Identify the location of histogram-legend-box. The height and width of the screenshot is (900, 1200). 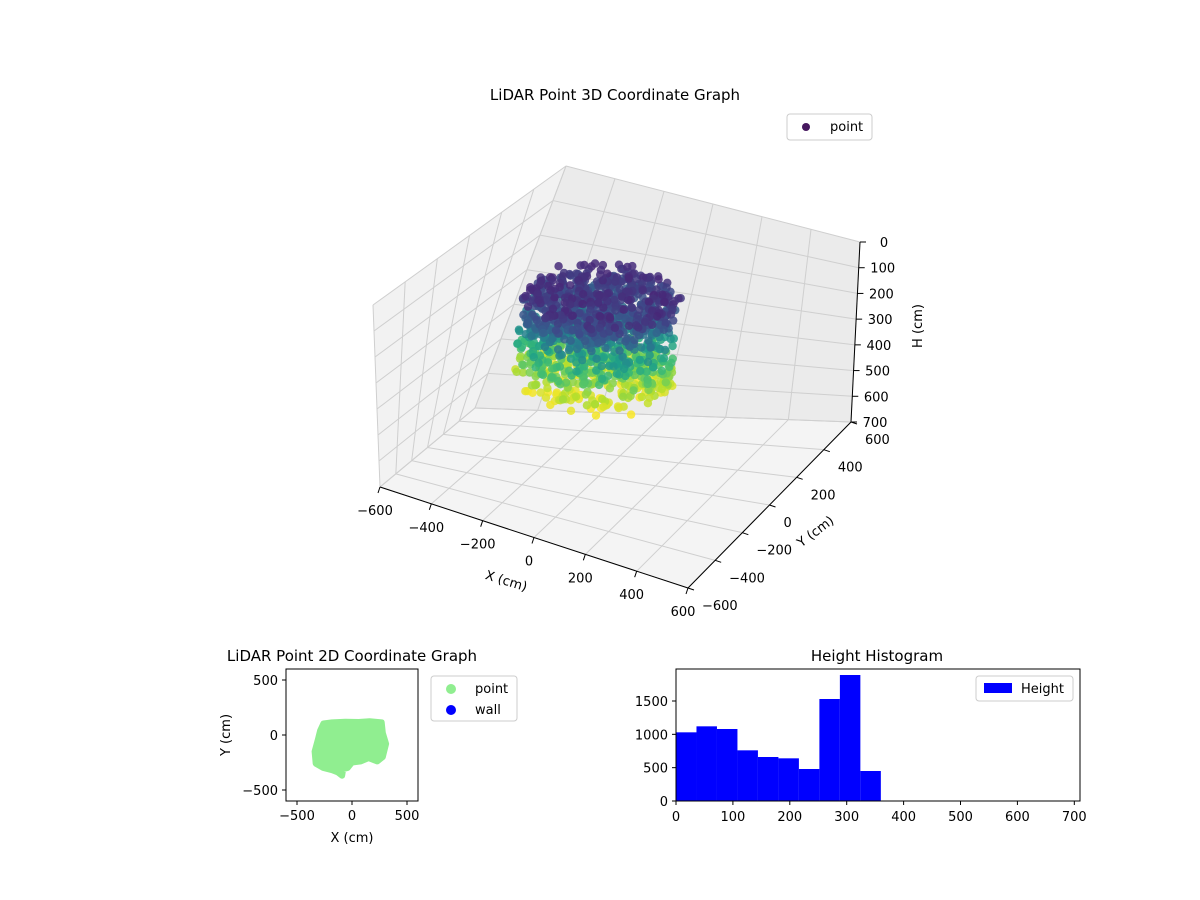
(1024, 688).